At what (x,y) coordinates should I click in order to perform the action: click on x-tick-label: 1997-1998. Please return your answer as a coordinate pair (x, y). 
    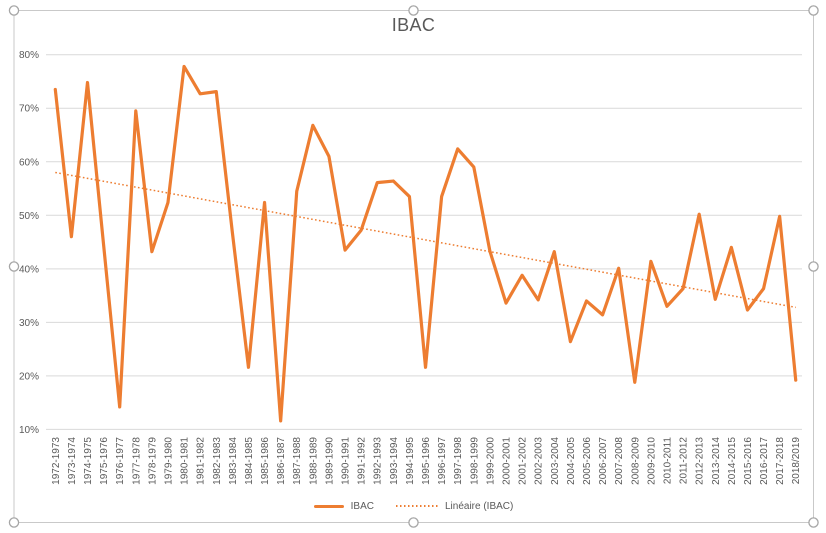
    Looking at the image, I should click on (458, 461).